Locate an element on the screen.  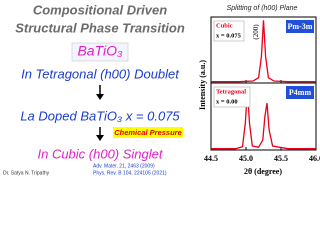
x-tick-label: 45.0 is located at coordinates (246, 158).